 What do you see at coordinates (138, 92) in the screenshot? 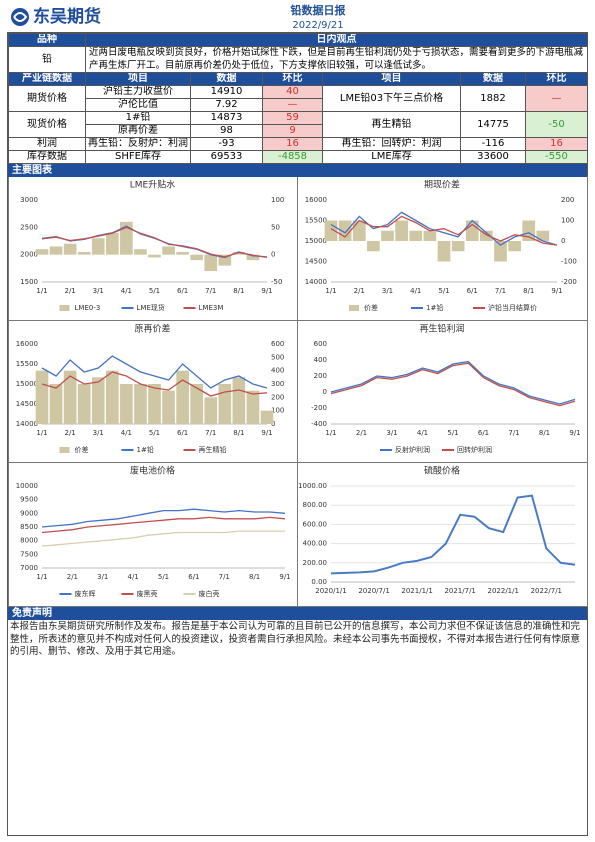
I see `item: 沪铅主力收盘价` at bounding box center [138, 92].